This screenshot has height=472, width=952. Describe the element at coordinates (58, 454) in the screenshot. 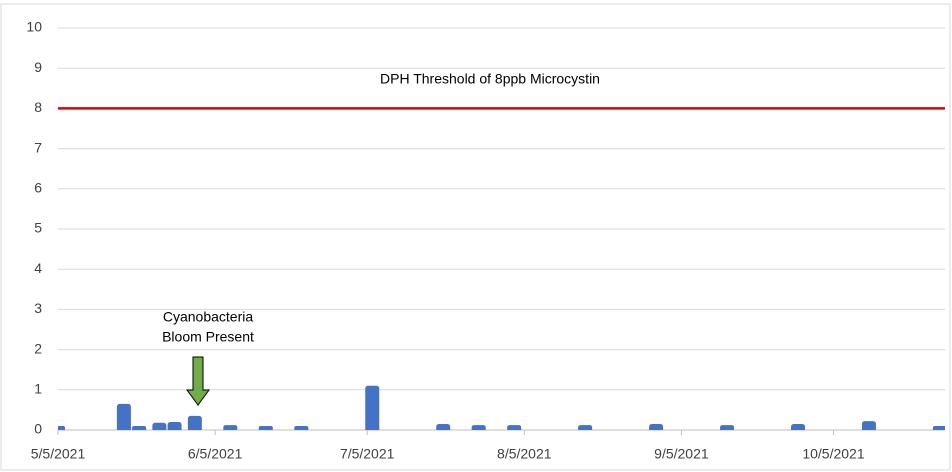

I see `x-tick-label: 5/5/2021` at that location.